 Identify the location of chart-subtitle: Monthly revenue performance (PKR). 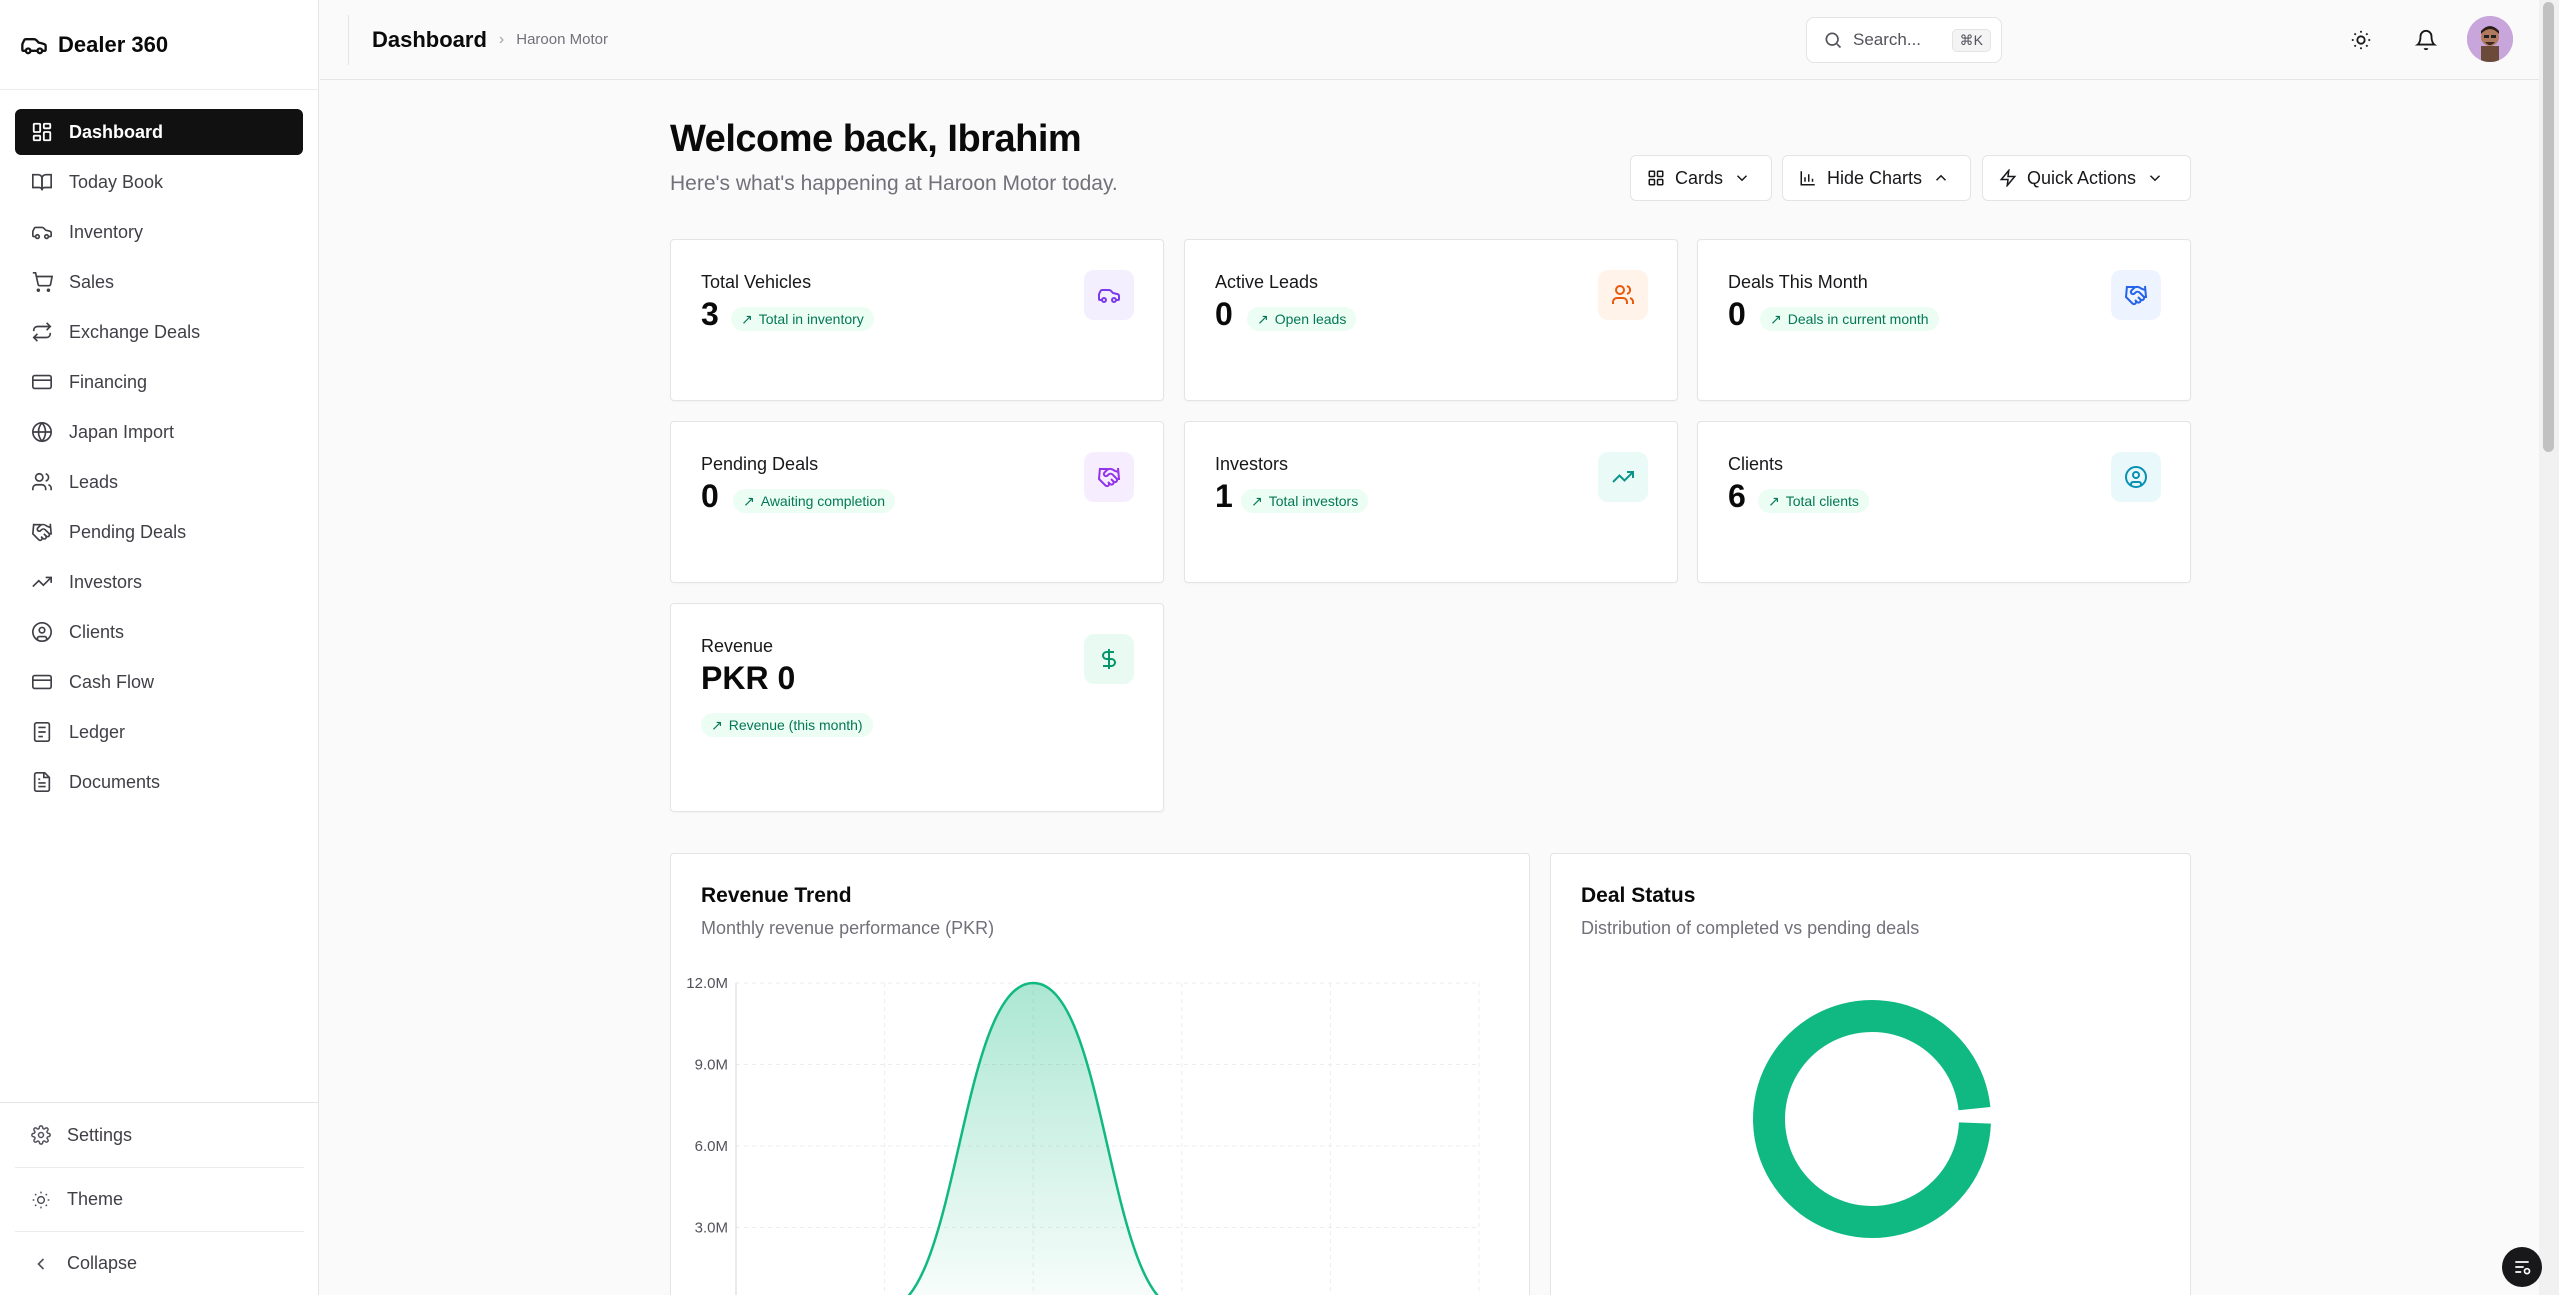
(848, 928).